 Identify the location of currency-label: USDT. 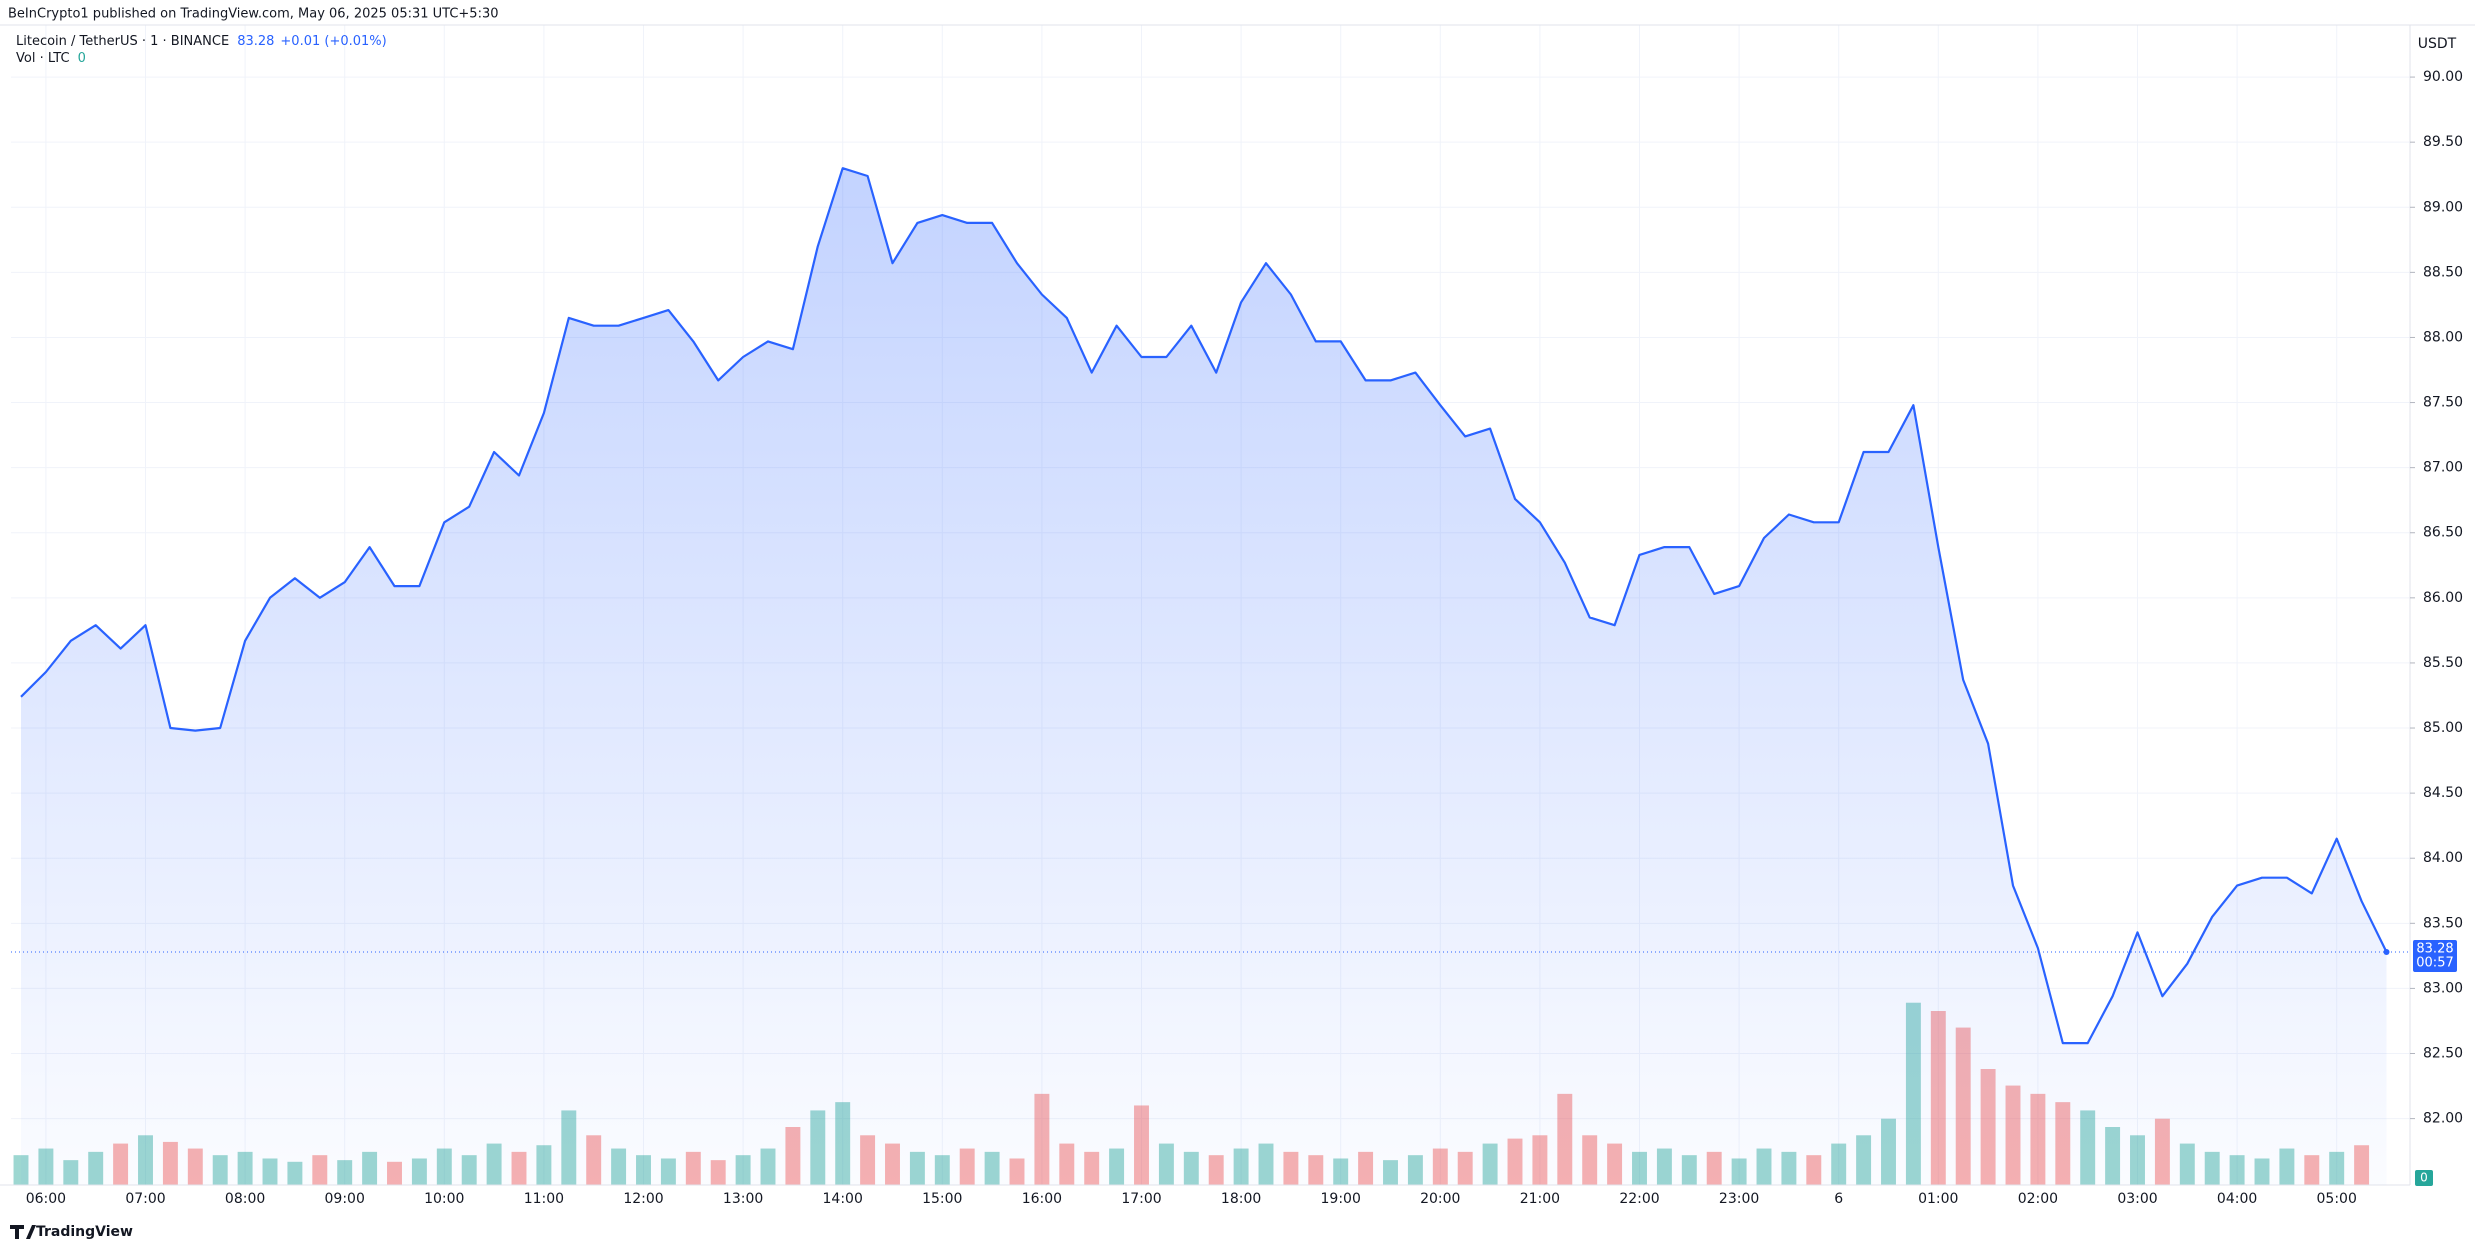
(2437, 44).